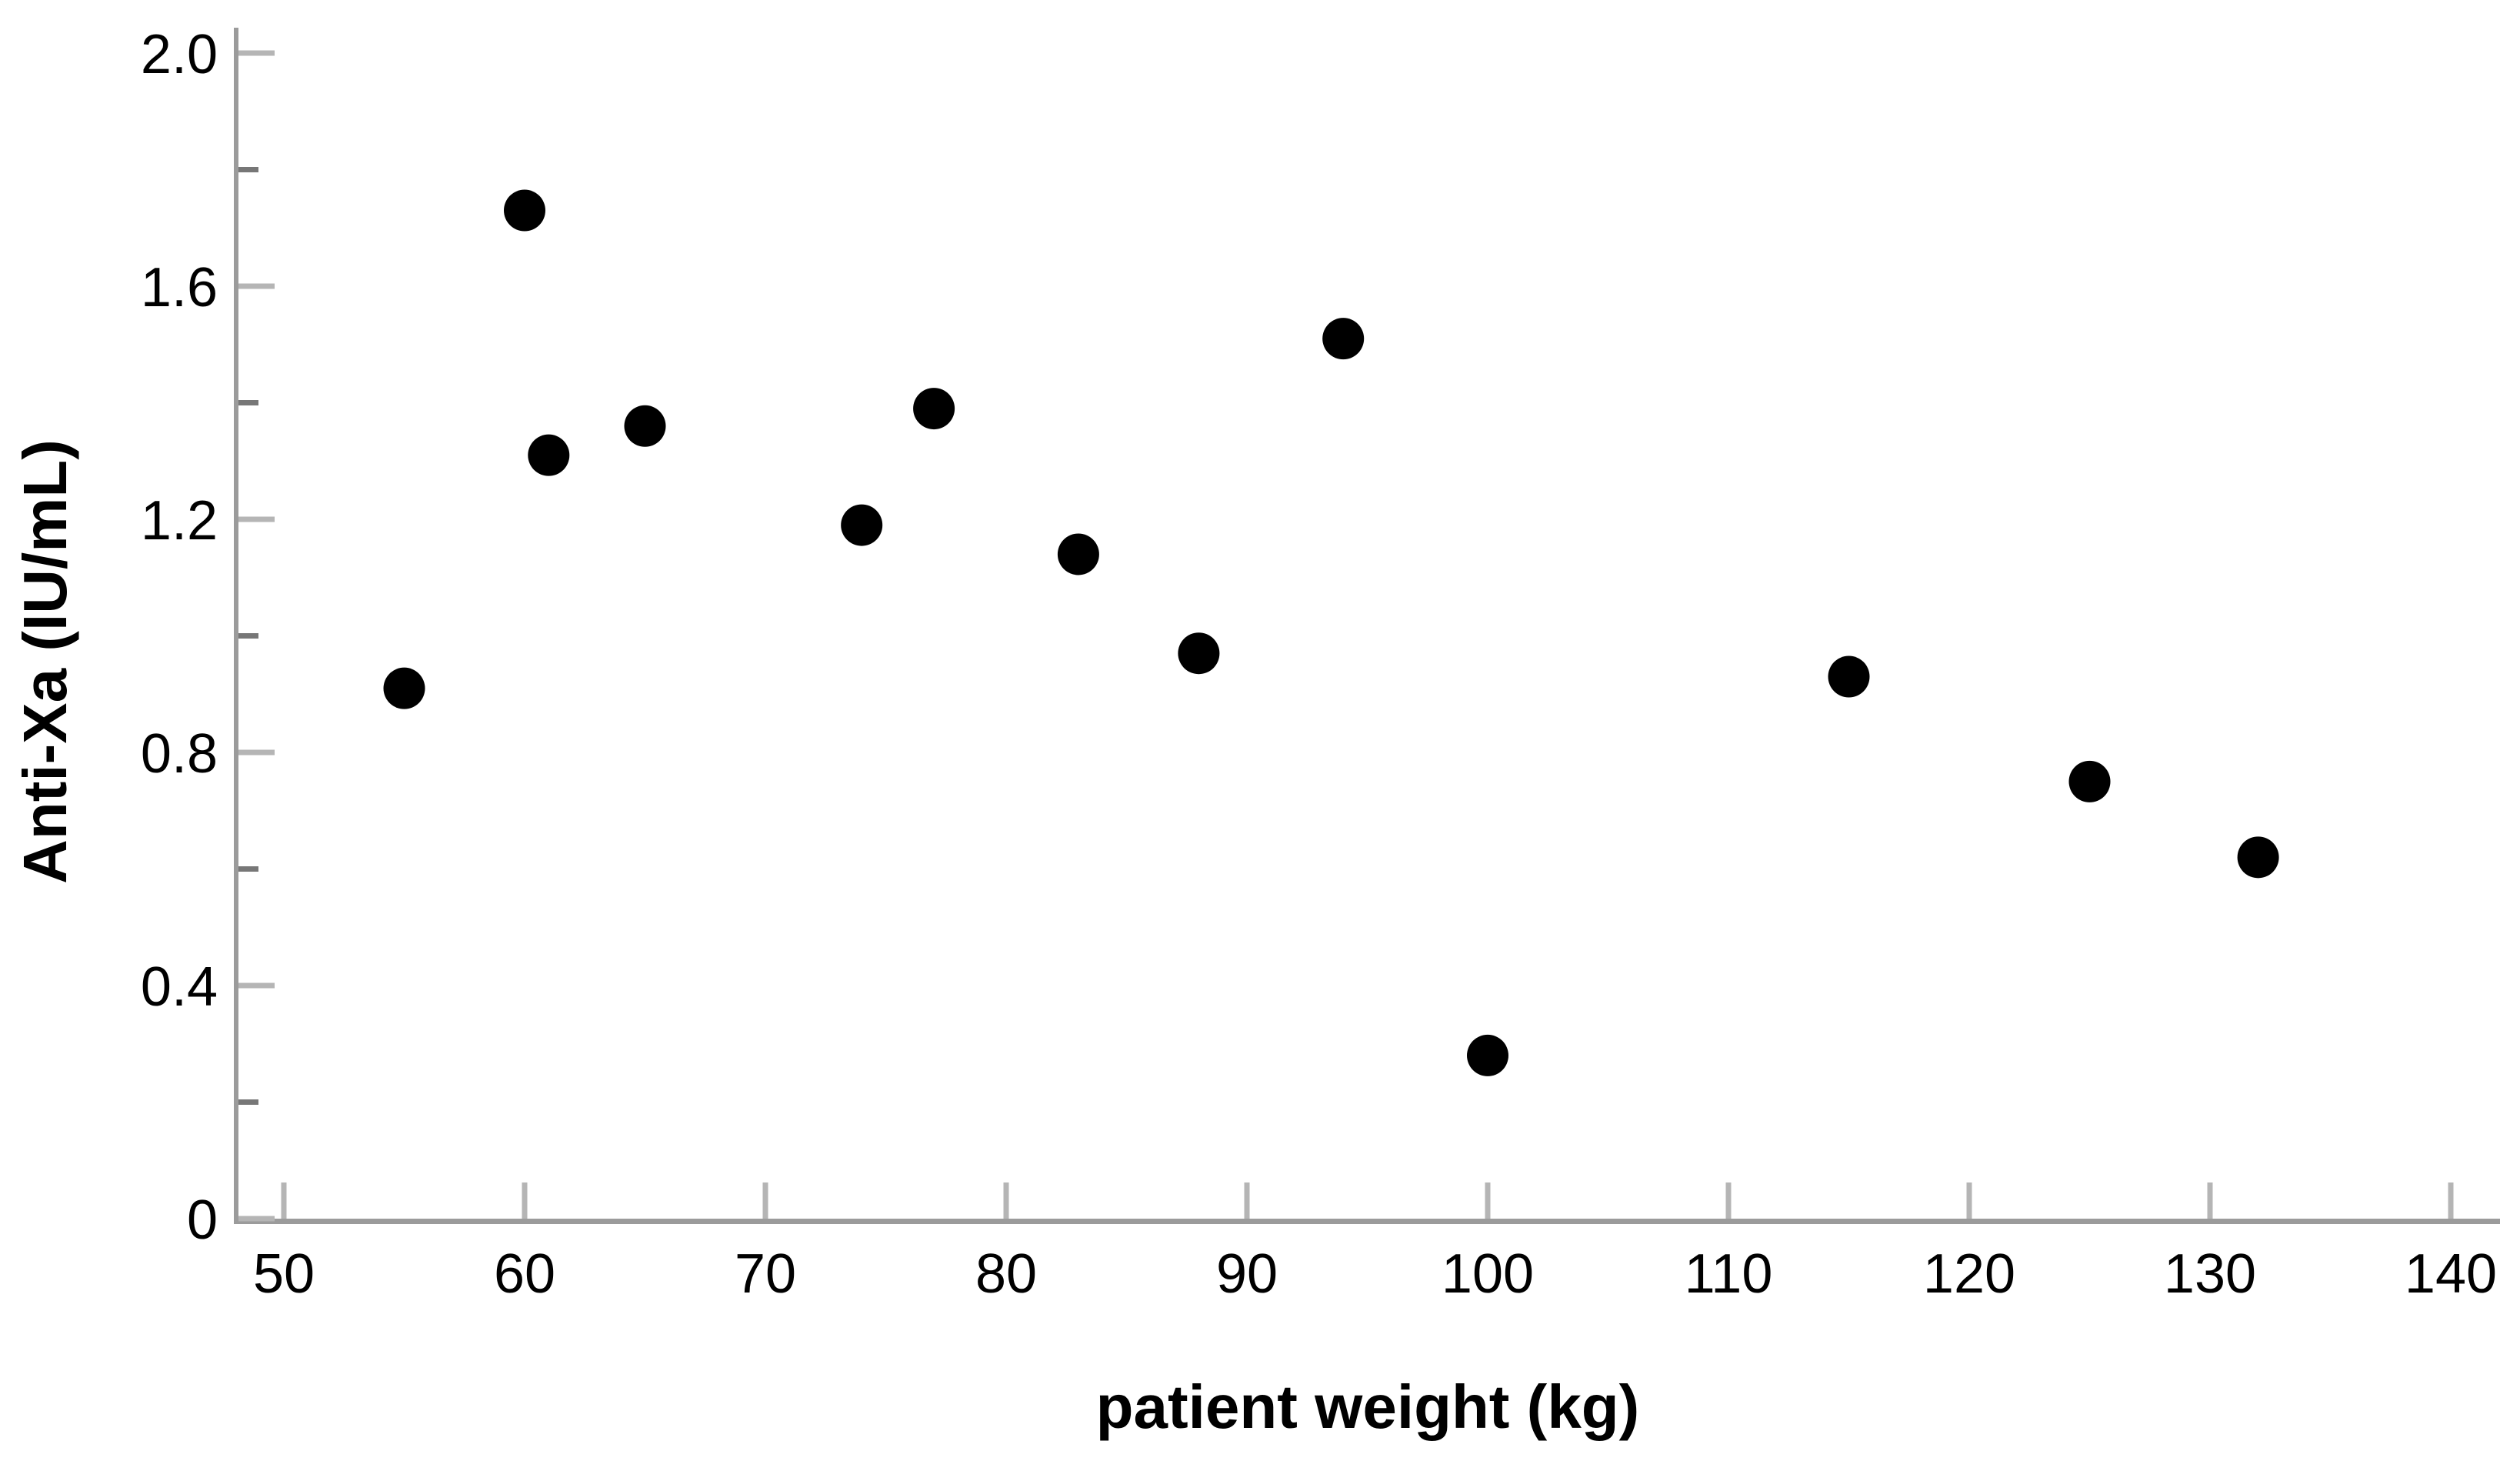 Image resolution: width=2520 pixels, height=1461 pixels. Describe the element at coordinates (1368, 1407) in the screenshot. I see `x-axis-title: patient weight (kg)` at that location.